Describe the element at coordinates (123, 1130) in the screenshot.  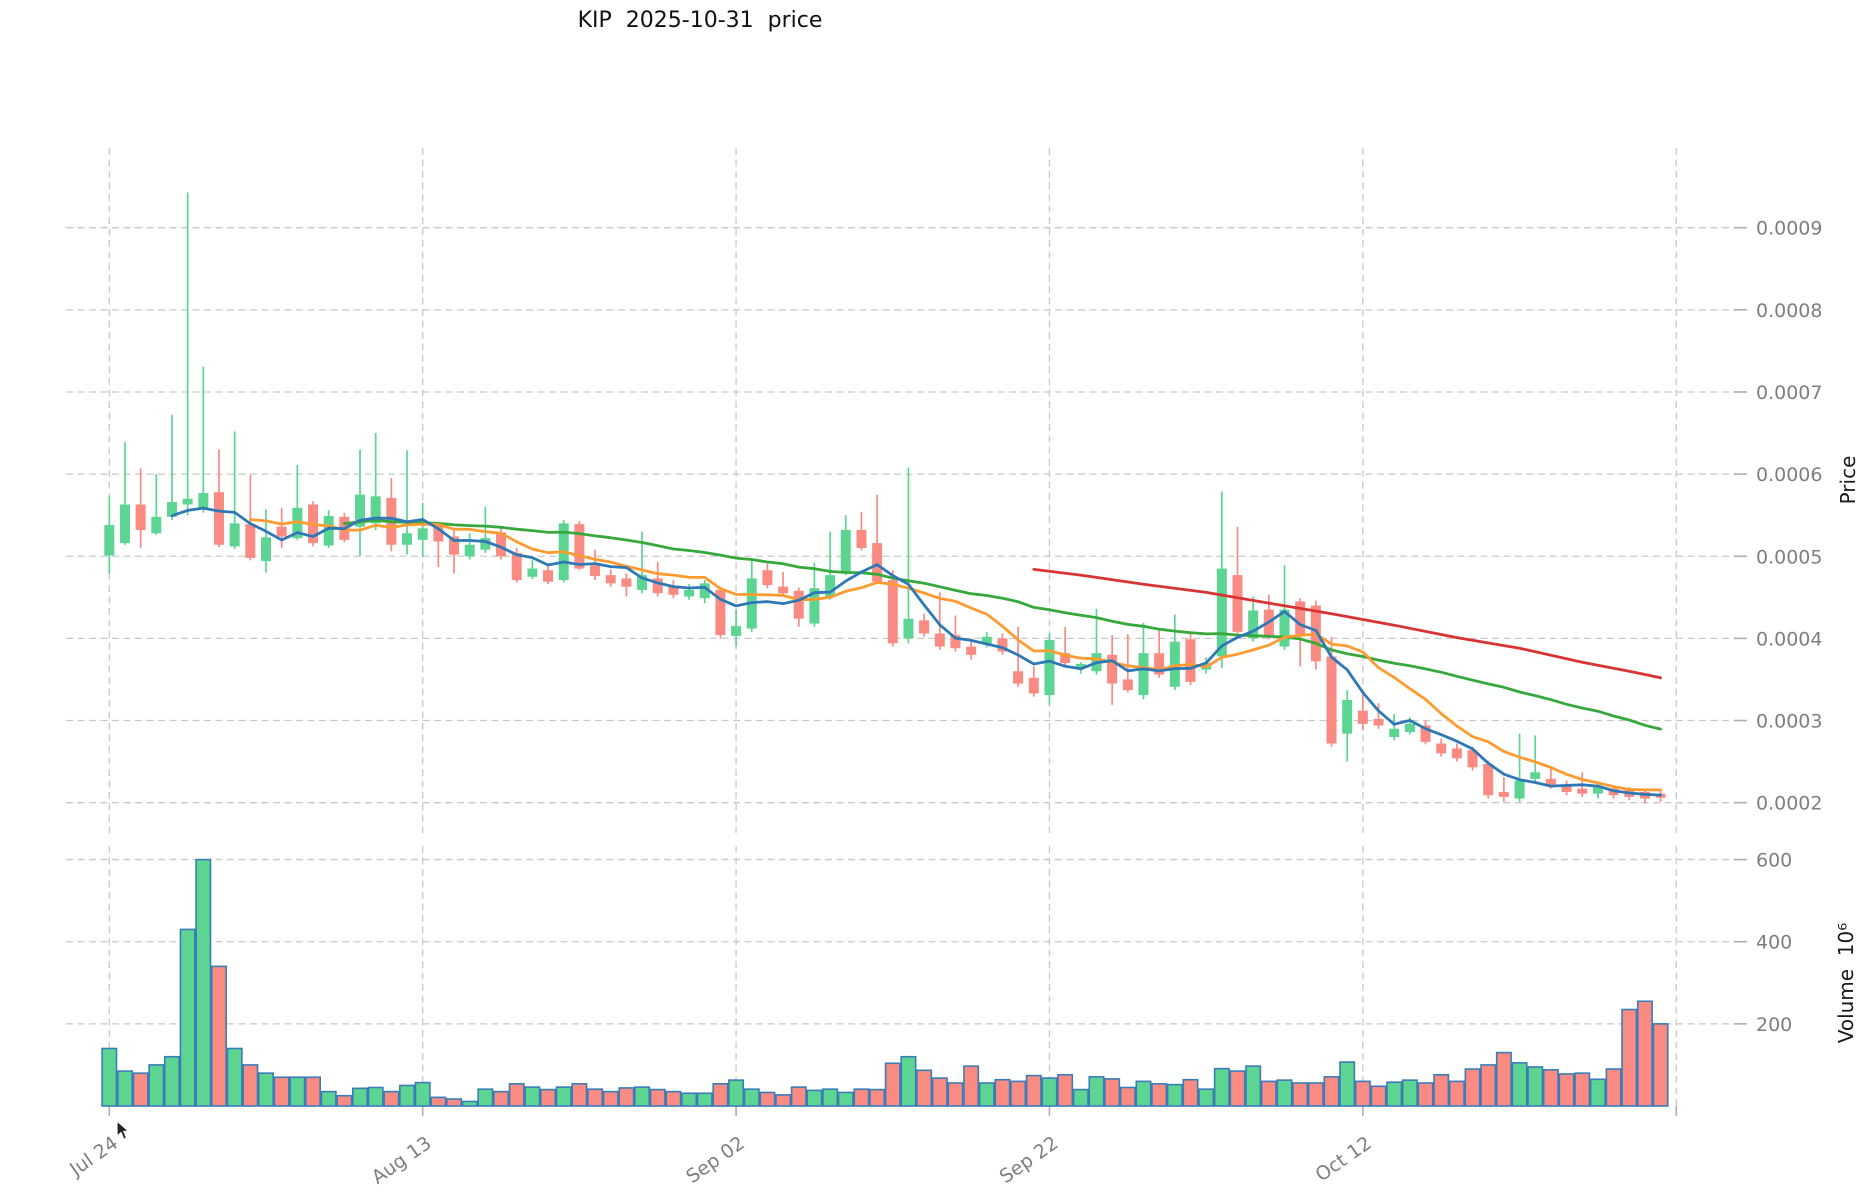
I see `mouse-cursor` at that location.